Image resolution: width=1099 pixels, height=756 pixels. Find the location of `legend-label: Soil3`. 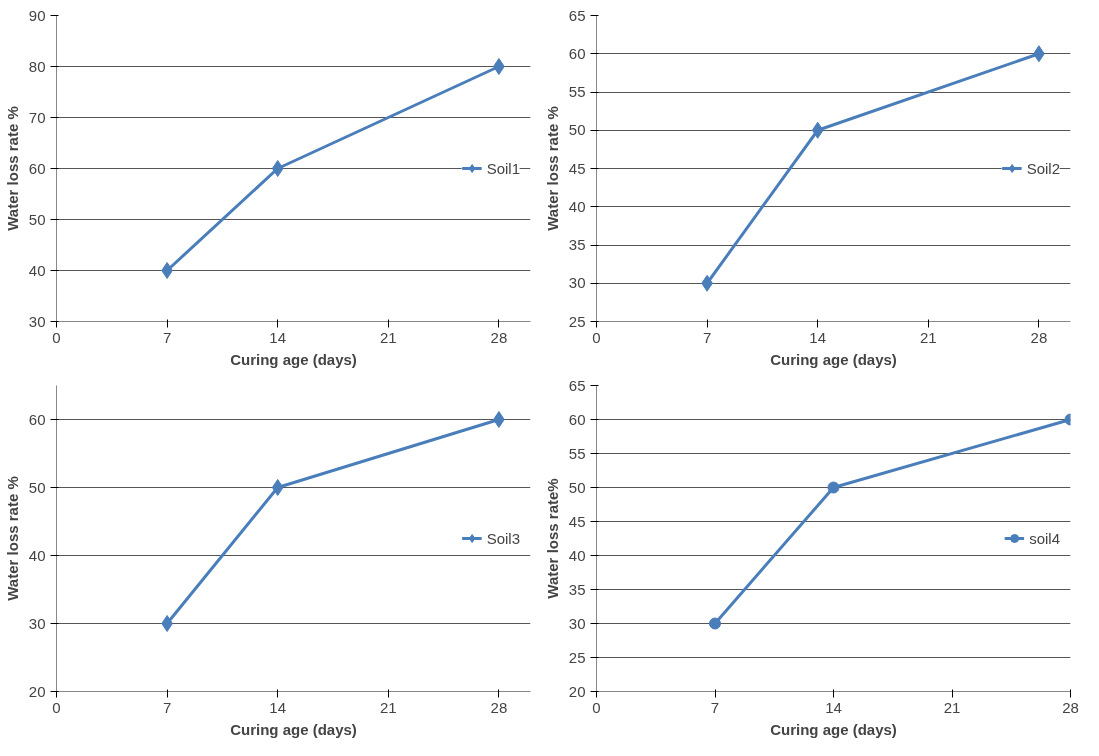

legend-label: Soil3 is located at coordinates (503, 538).